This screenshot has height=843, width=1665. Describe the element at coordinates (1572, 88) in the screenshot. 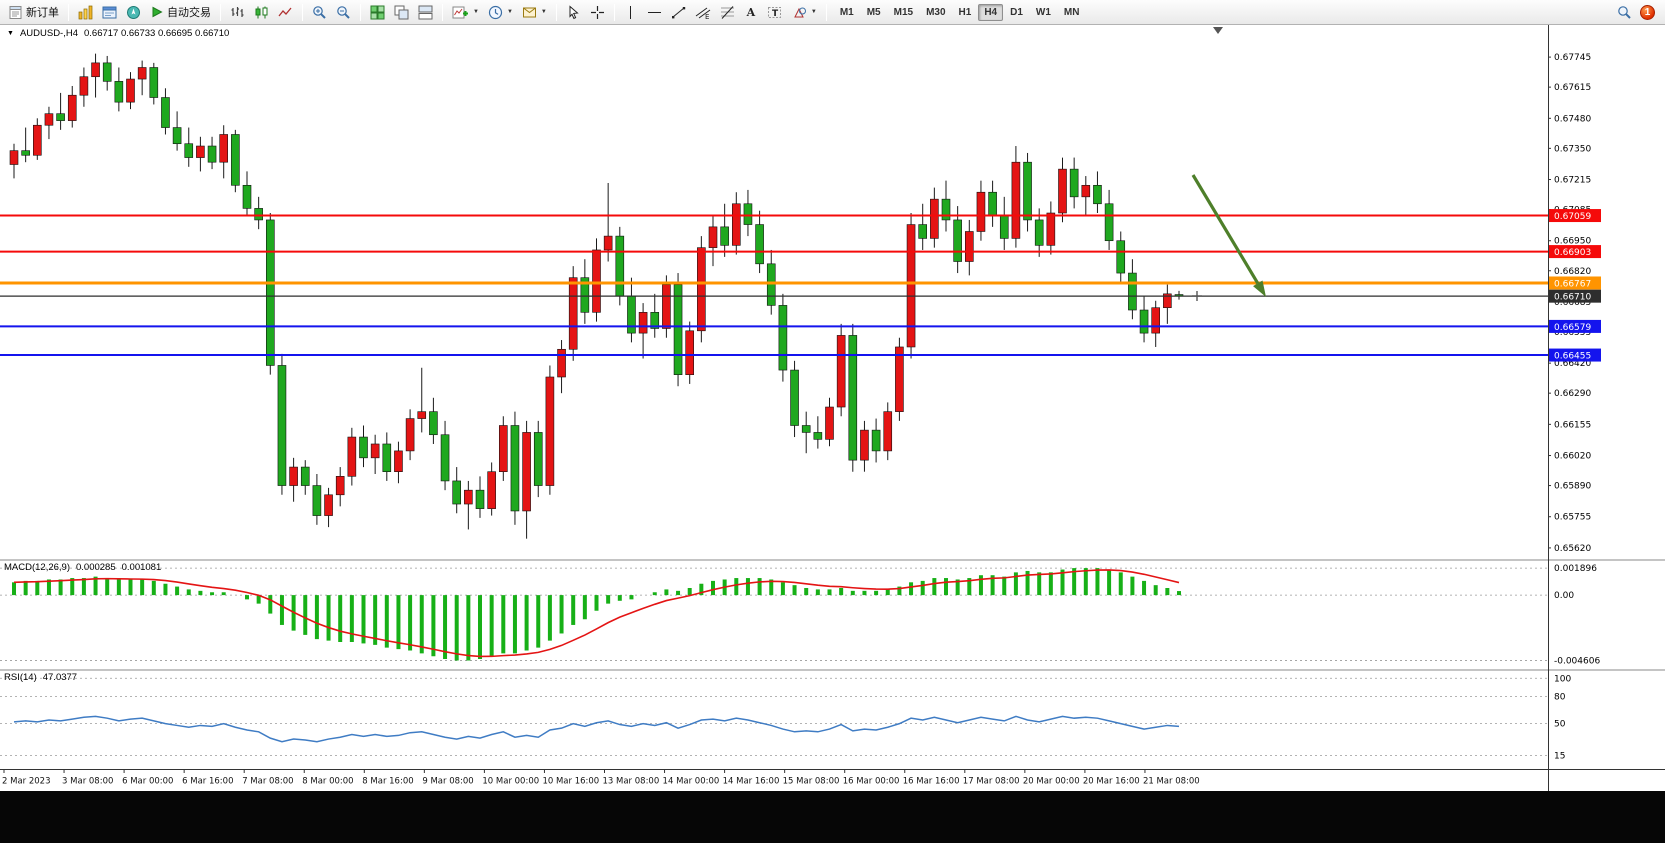

I see `svg-text: 0.67615` at that location.